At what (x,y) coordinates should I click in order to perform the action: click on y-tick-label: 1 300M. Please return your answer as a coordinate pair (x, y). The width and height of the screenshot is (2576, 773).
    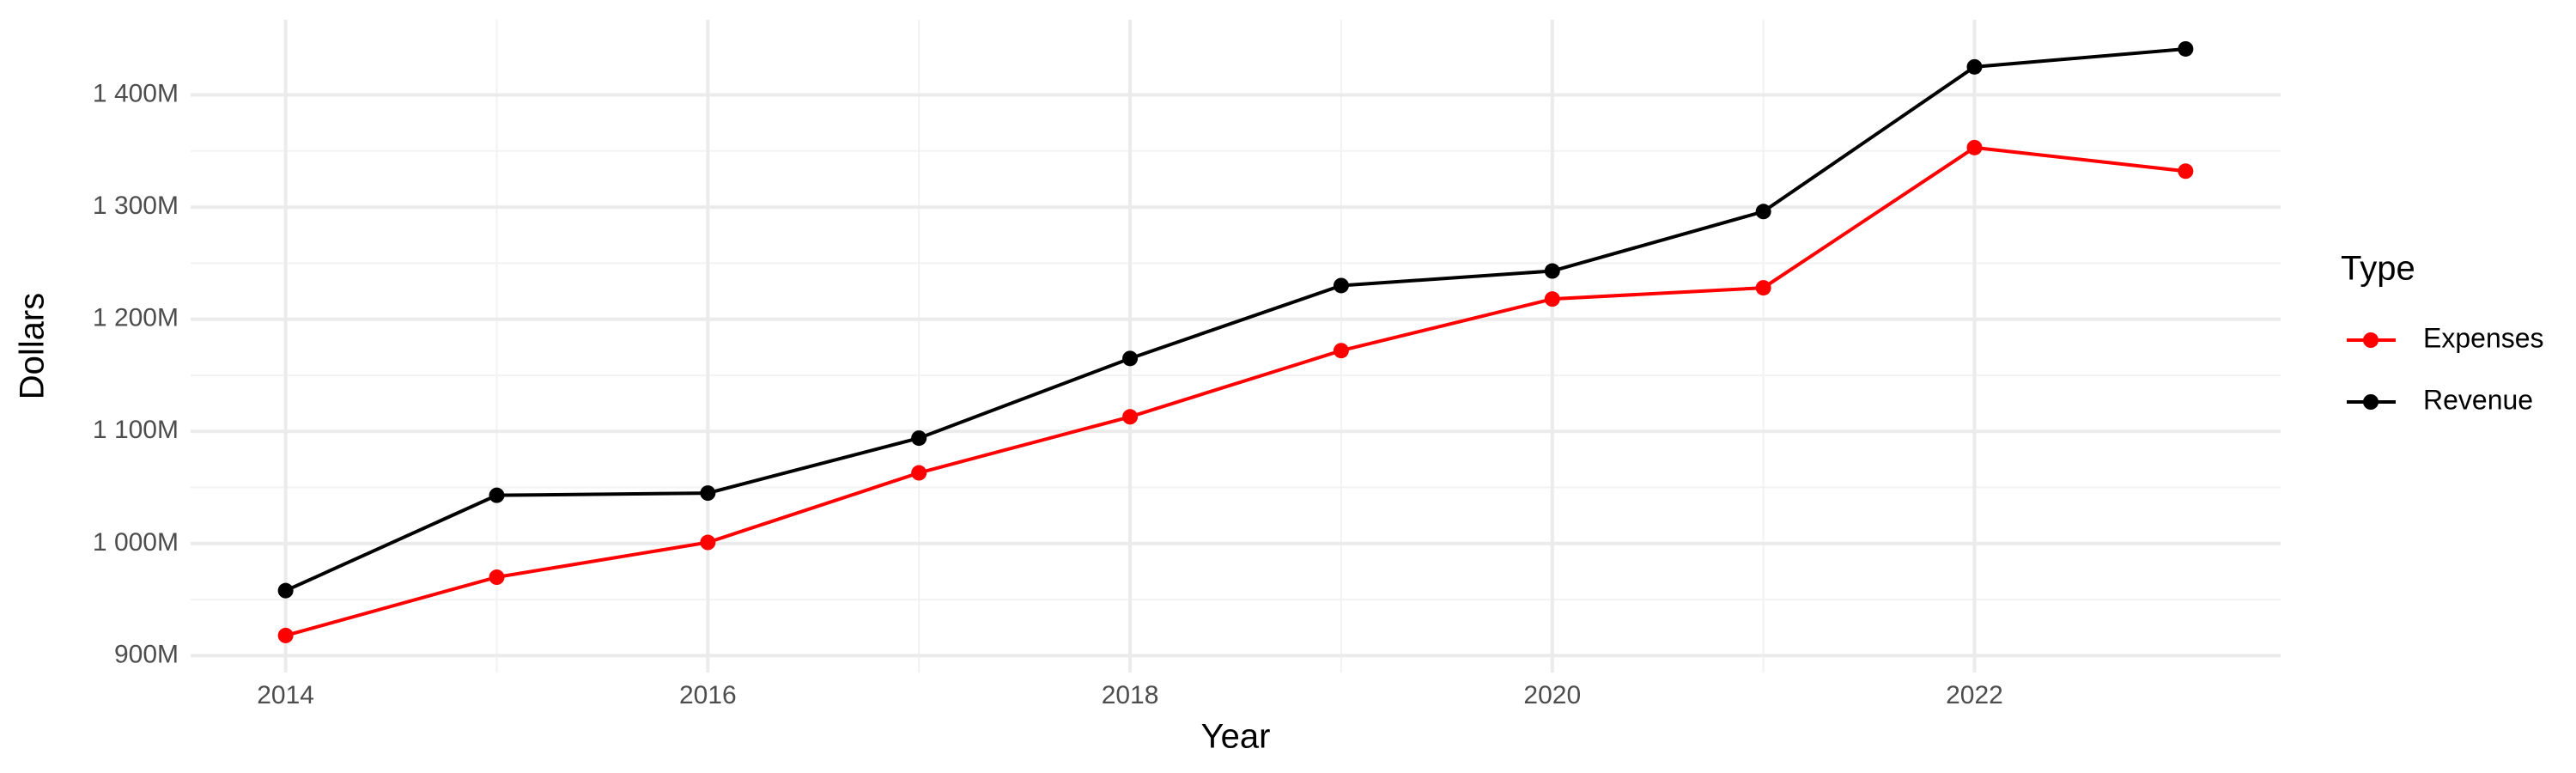
    Looking at the image, I should click on (136, 206).